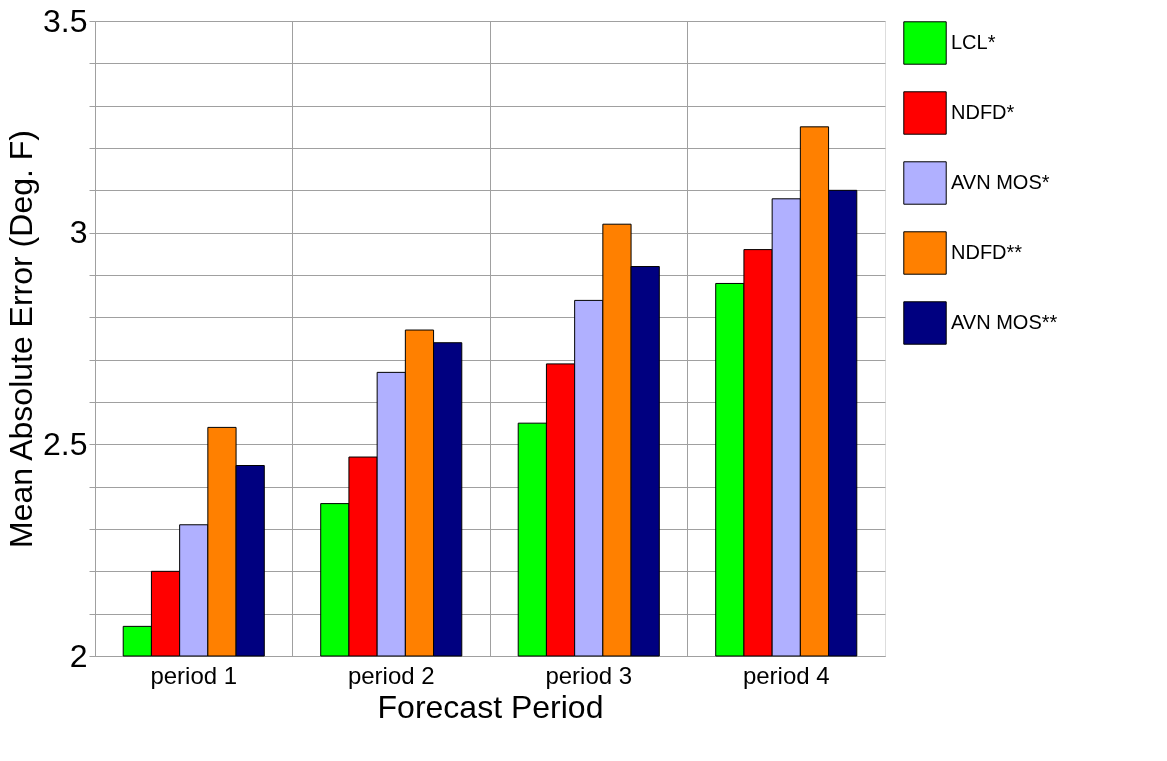 This screenshot has width=1167, height=761. What do you see at coordinates (65, 443) in the screenshot?
I see `y-tick-label: 2.5` at bounding box center [65, 443].